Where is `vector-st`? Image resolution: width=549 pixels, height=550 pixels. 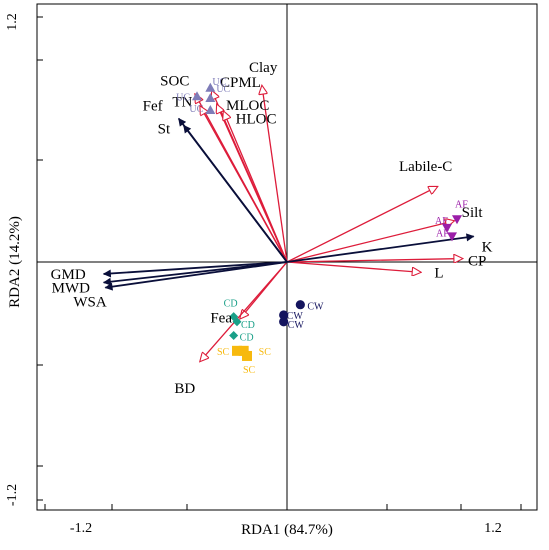 vector-st is located at coordinates (235, 193).